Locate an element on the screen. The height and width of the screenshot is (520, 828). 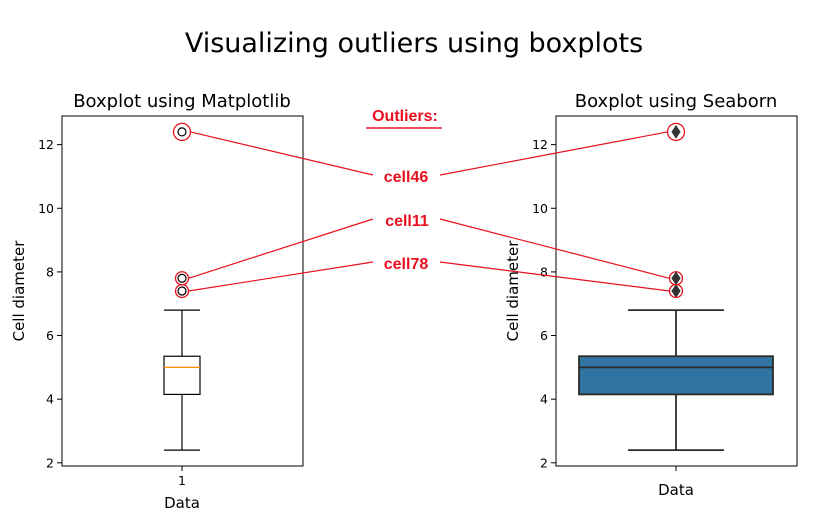
outlier-label-cell78: cell78 is located at coordinates (406, 264).